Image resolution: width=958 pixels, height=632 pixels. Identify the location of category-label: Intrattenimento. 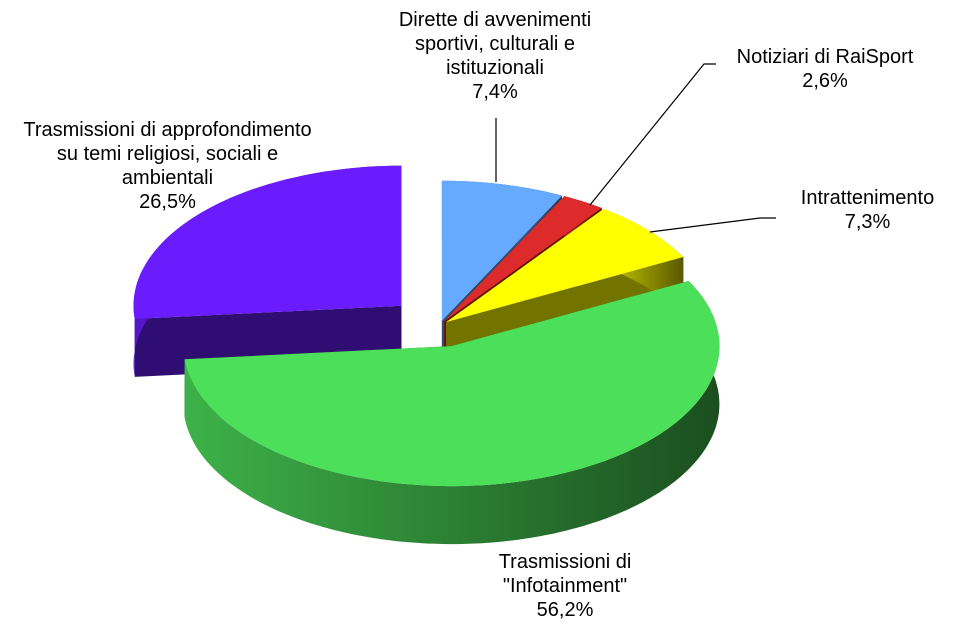
(867, 198).